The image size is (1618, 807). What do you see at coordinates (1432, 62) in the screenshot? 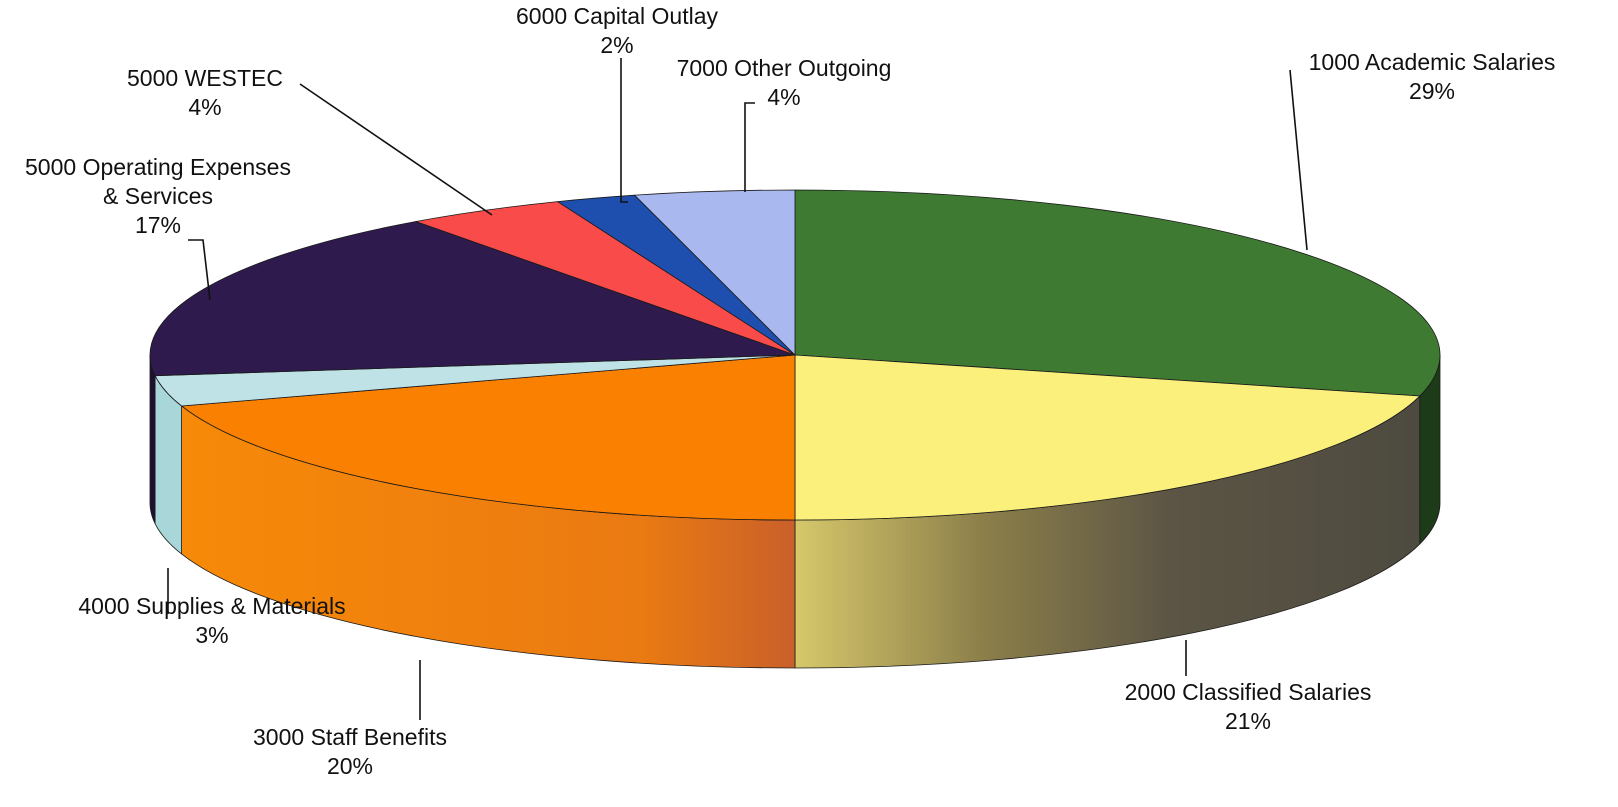
I see `pie-category-label-1000-academic-salaries: 1000 Academic Salaries` at bounding box center [1432, 62].